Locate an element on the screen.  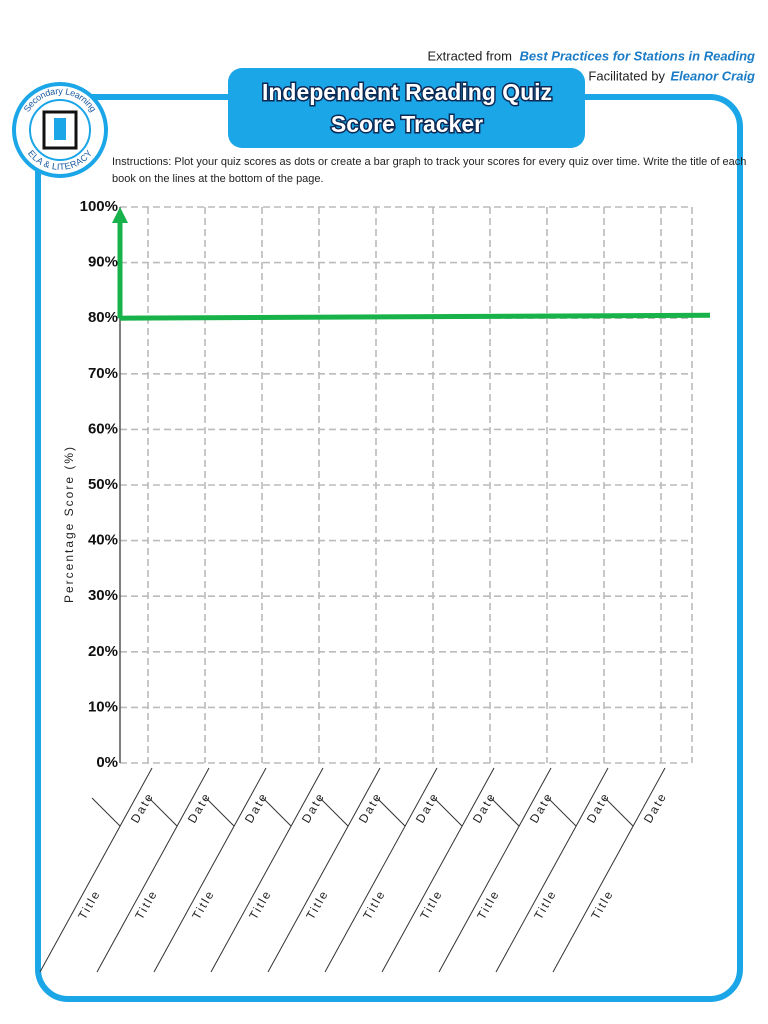
facilitator-prefix: Facilitated by is located at coordinates (626, 75).